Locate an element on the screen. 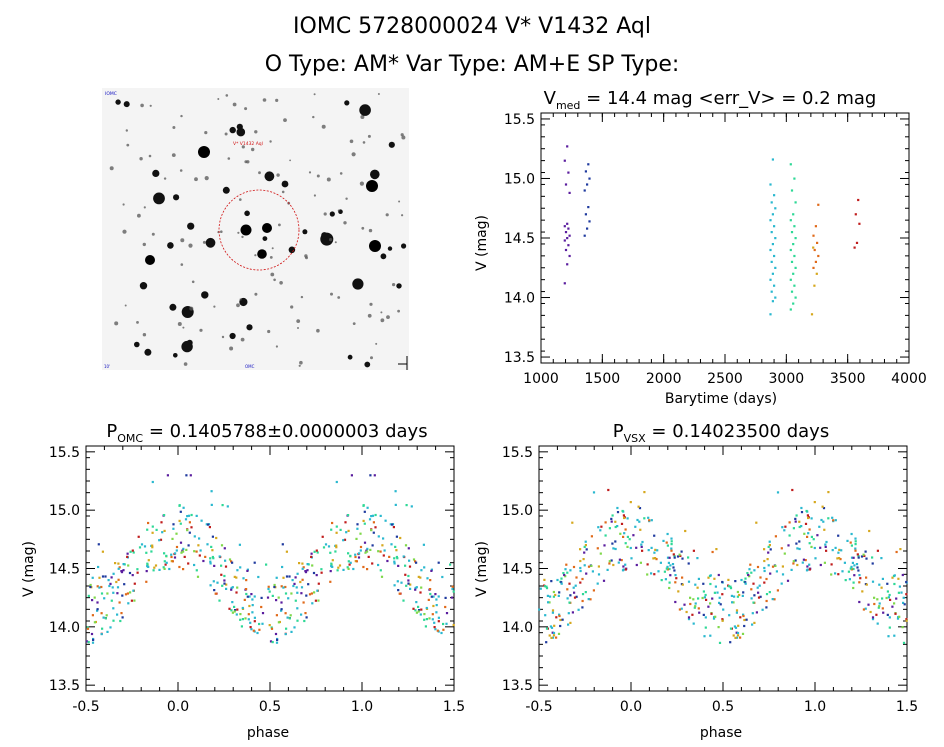 This screenshot has height=747, width=944. vsx-y-axis-label: V (mag) is located at coordinates (482, 569).